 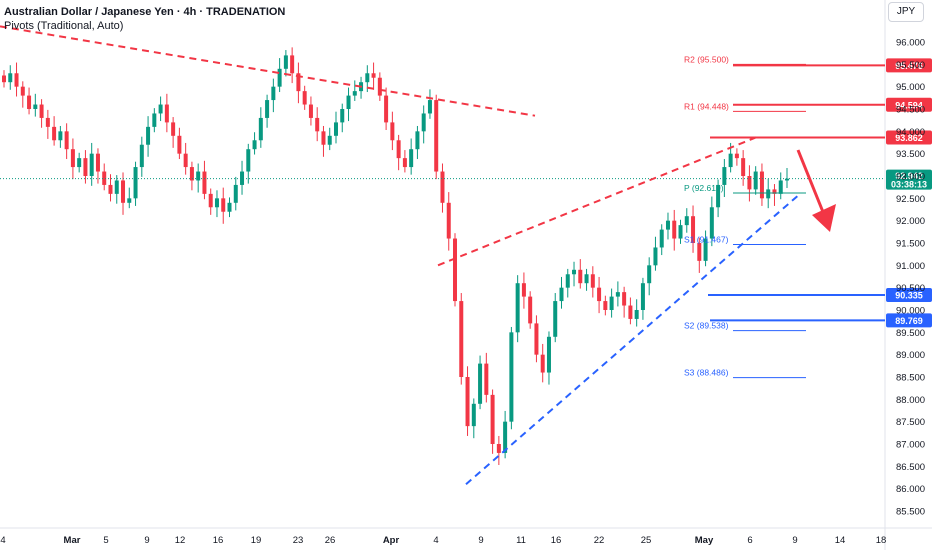 I want to click on price-tick-label: 93.500, so click(x=910, y=154).